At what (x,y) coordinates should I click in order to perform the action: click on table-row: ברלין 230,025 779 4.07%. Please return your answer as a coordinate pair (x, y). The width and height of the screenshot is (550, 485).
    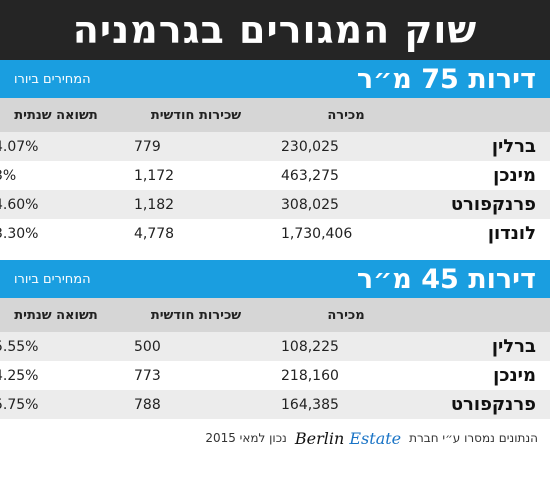
    Looking at the image, I should click on (275, 146).